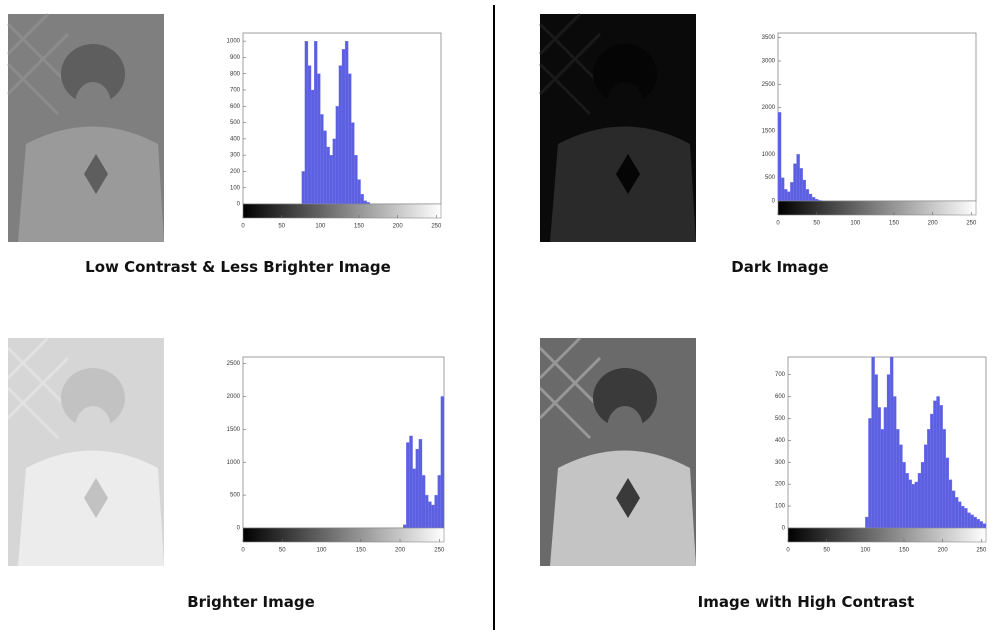  What do you see at coordinates (238, 267) in the screenshot?
I see `caption: Low Contrast & Less Brighter Image` at bounding box center [238, 267].